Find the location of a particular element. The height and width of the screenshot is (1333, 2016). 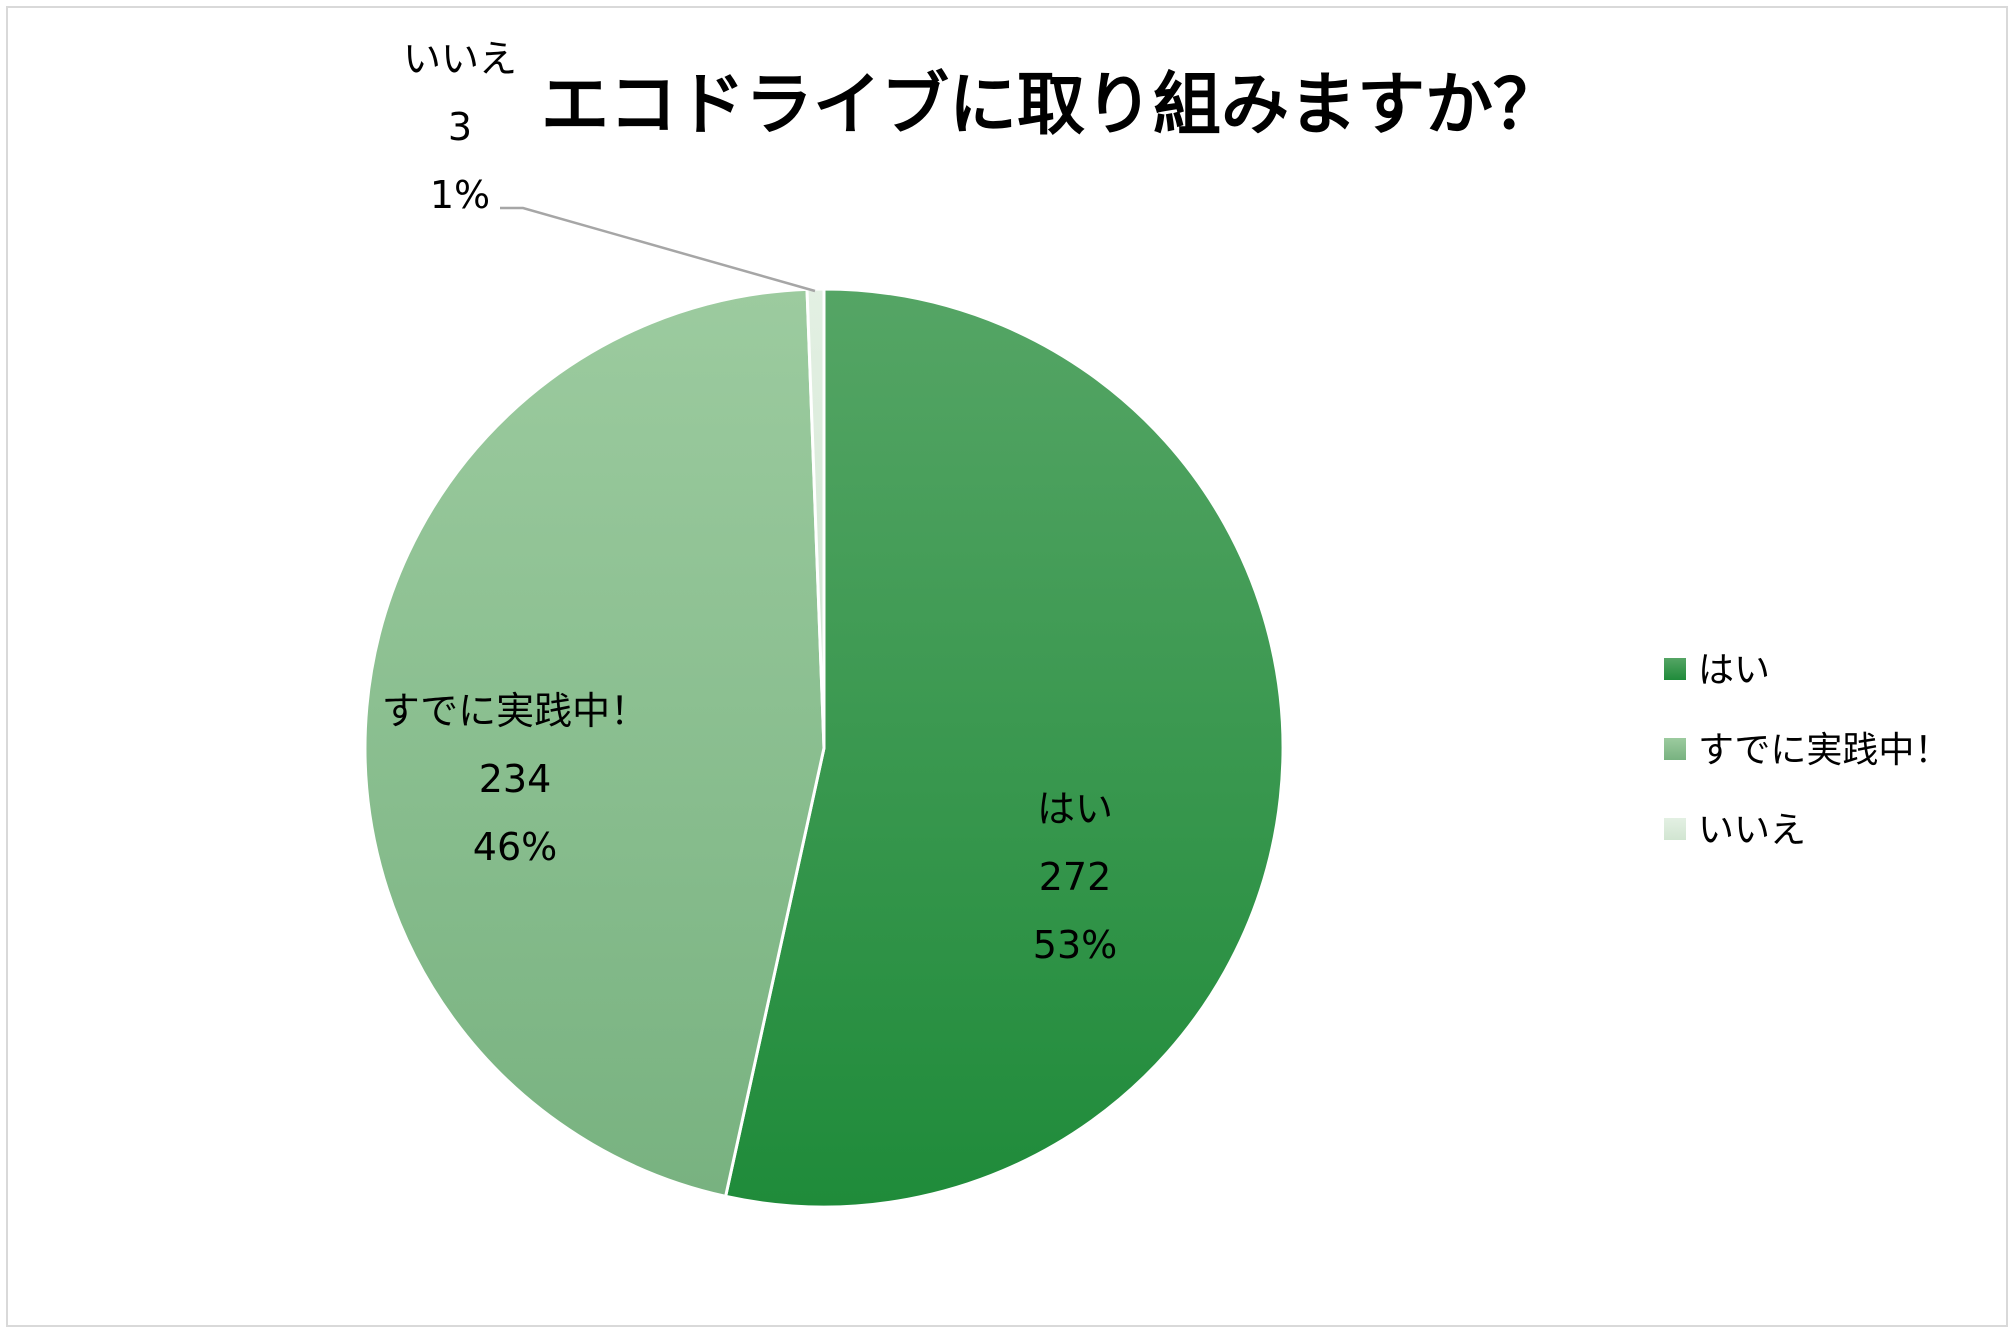

legend-label-already: すでに実践中！ is located at coordinates (1824, 750).